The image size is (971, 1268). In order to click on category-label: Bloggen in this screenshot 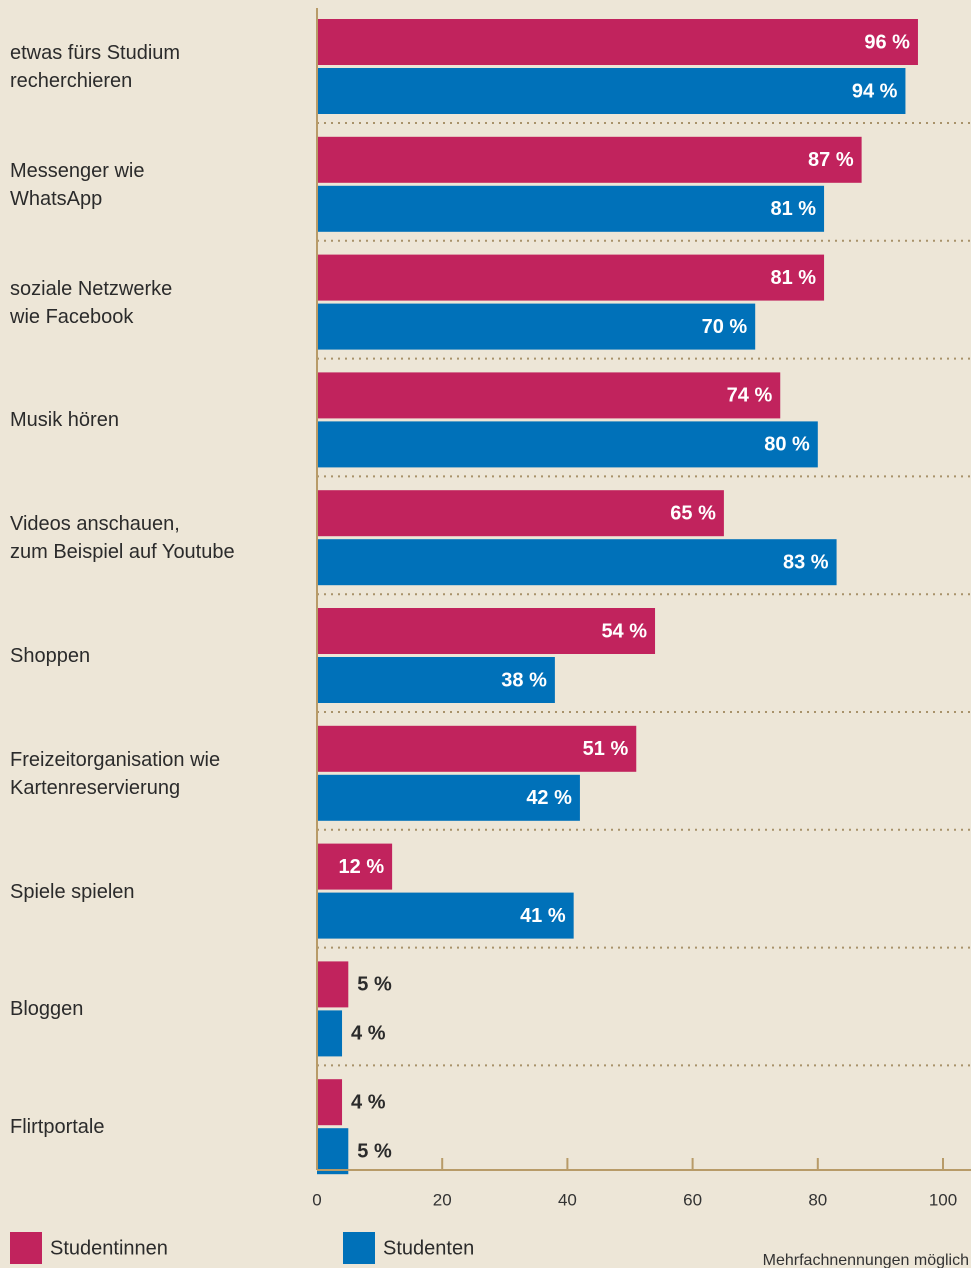, I will do `click(47, 1009)`.